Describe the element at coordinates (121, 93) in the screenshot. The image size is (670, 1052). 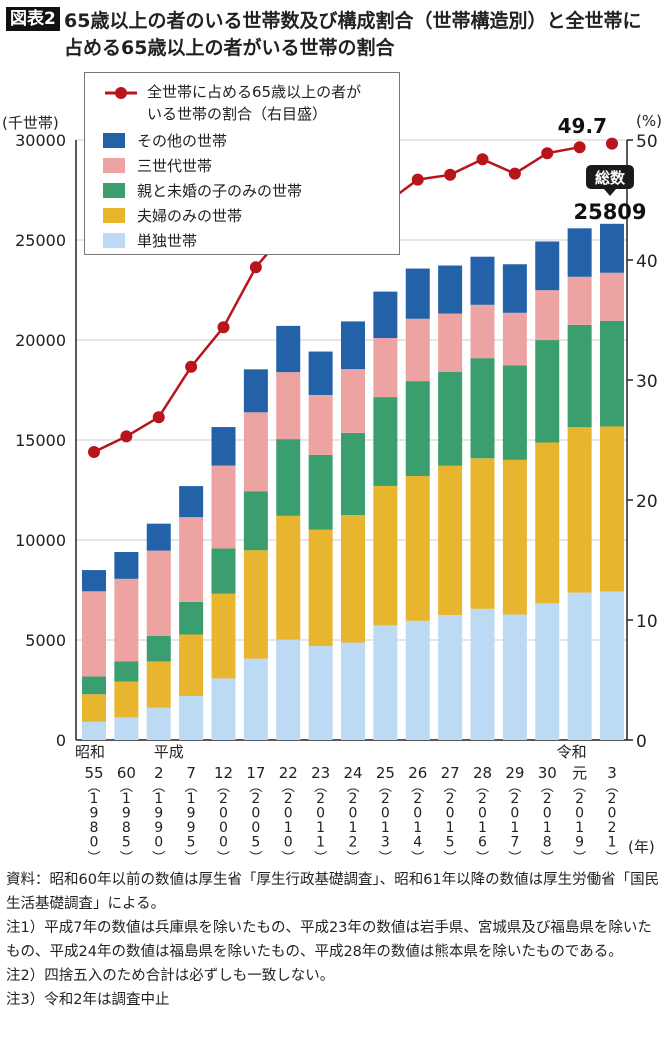
I see `line-marker-icon` at that location.